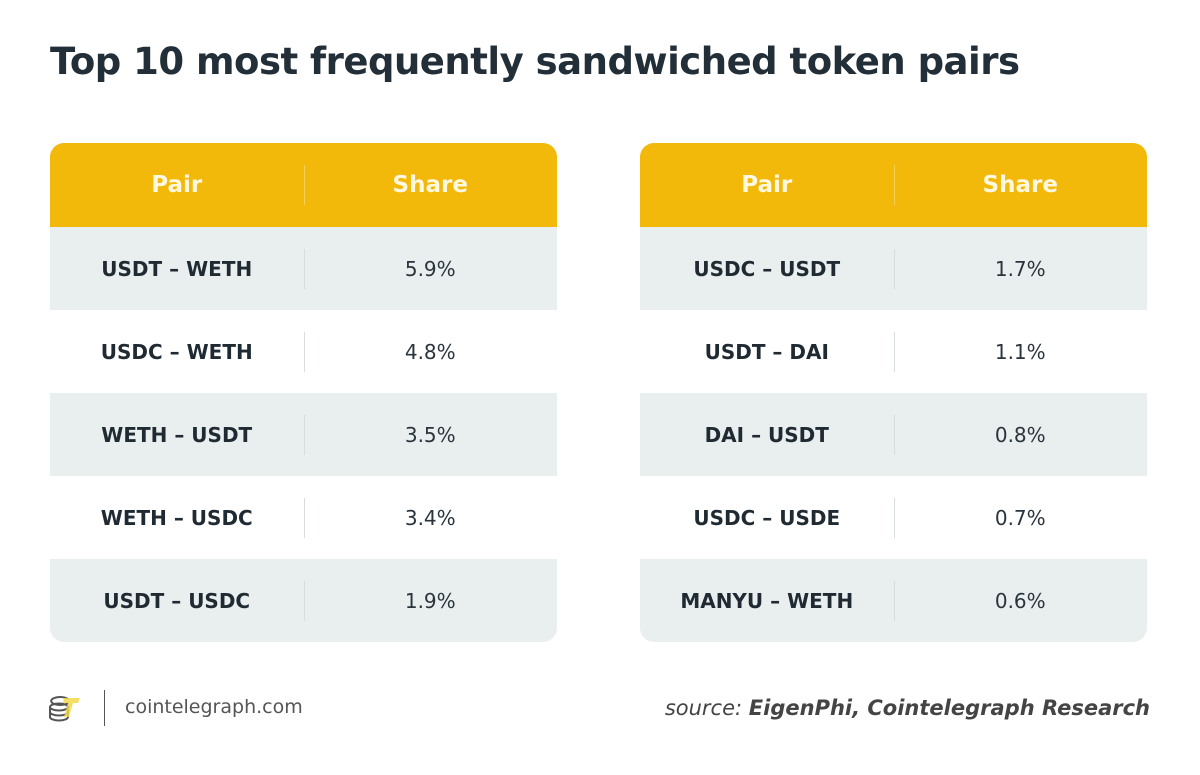  I want to click on table-row: USDT – USDC 1.9%, so click(303, 600).